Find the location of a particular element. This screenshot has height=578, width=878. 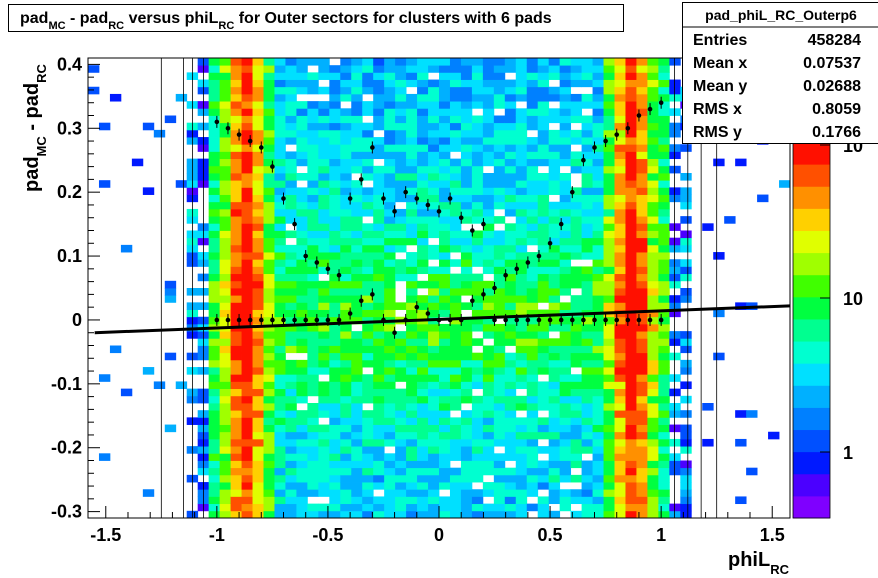

y-label-p1: pad is located at coordinates (32, 174).